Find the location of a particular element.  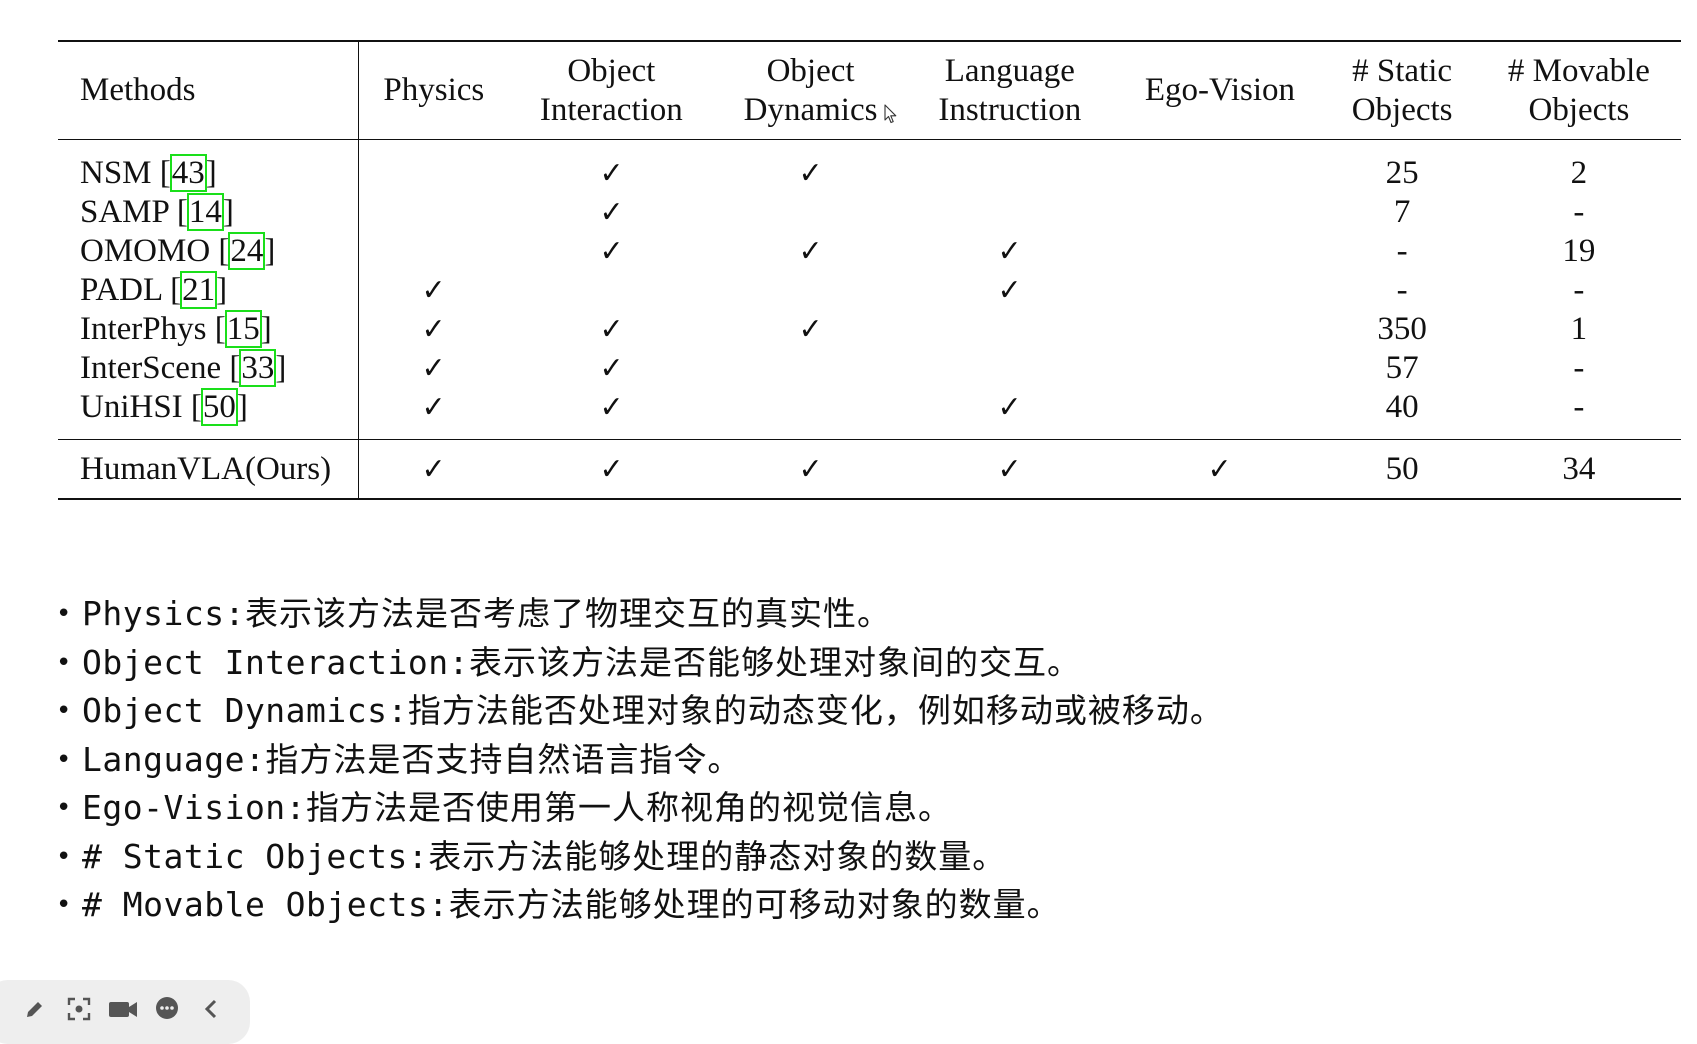

note-desc: 表示方法能够处理的静态对象的数量。 is located at coordinates (717, 856).